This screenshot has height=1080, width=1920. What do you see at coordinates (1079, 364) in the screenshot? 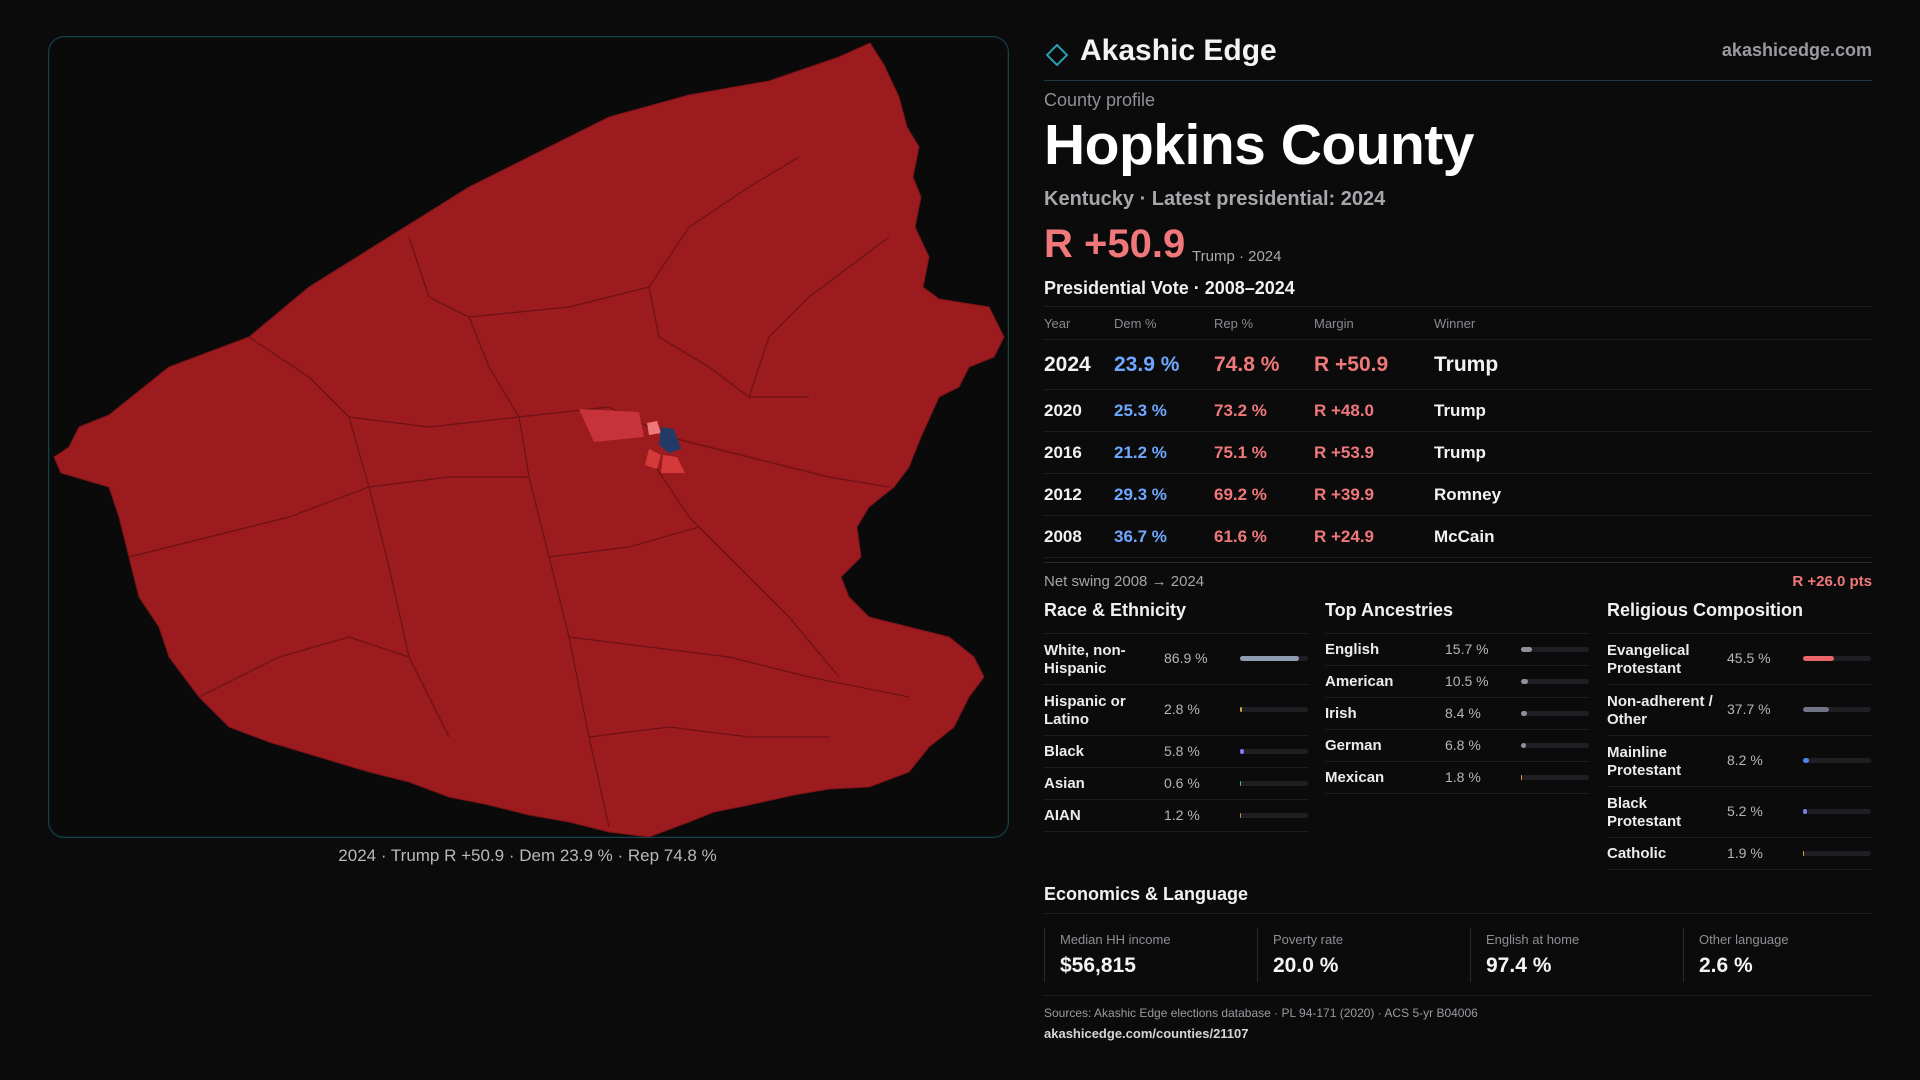
I see `cell-year: 2024` at bounding box center [1079, 364].